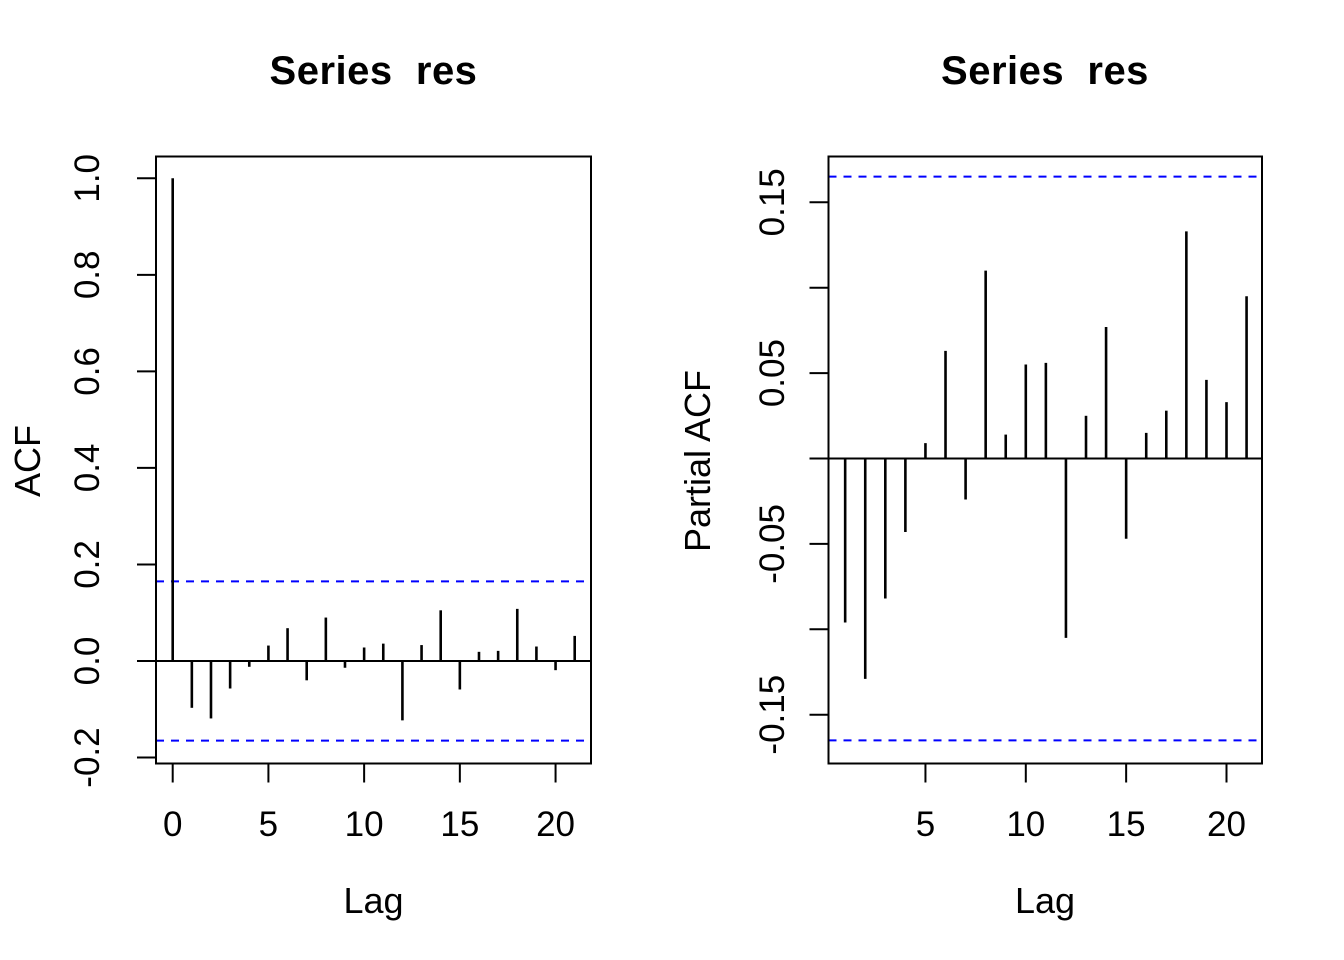  I want to click on pacf-x-axis-label: Lag, so click(1045, 900).